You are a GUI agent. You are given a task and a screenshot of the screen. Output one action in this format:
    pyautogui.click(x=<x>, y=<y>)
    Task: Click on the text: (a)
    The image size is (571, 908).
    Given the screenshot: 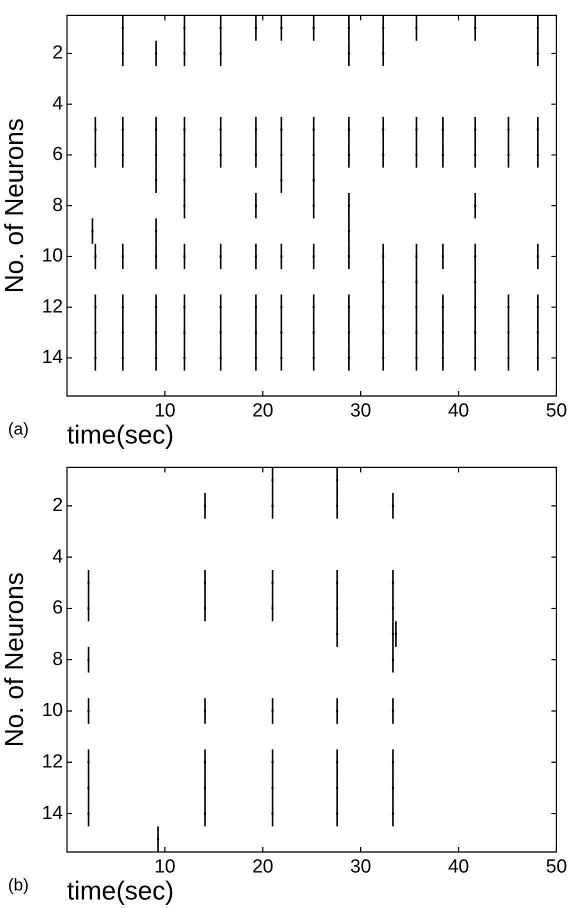 What is the action you would take?
    pyautogui.click(x=18, y=429)
    